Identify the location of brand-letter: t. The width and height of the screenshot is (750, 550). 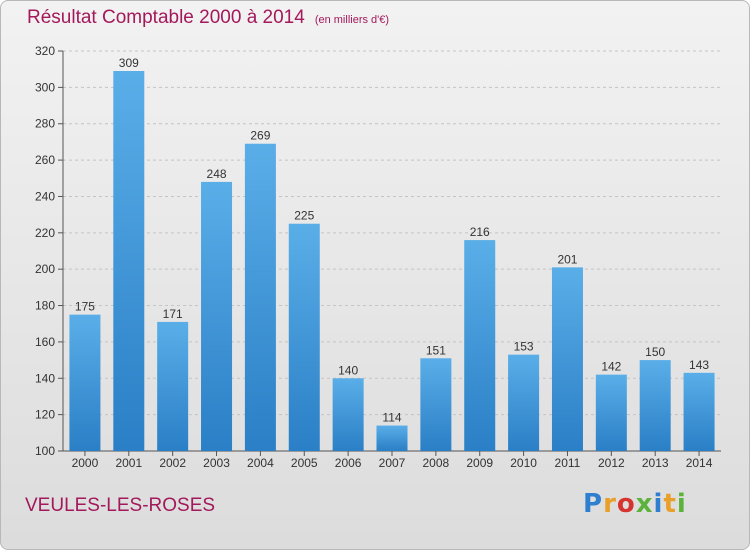
(670, 504).